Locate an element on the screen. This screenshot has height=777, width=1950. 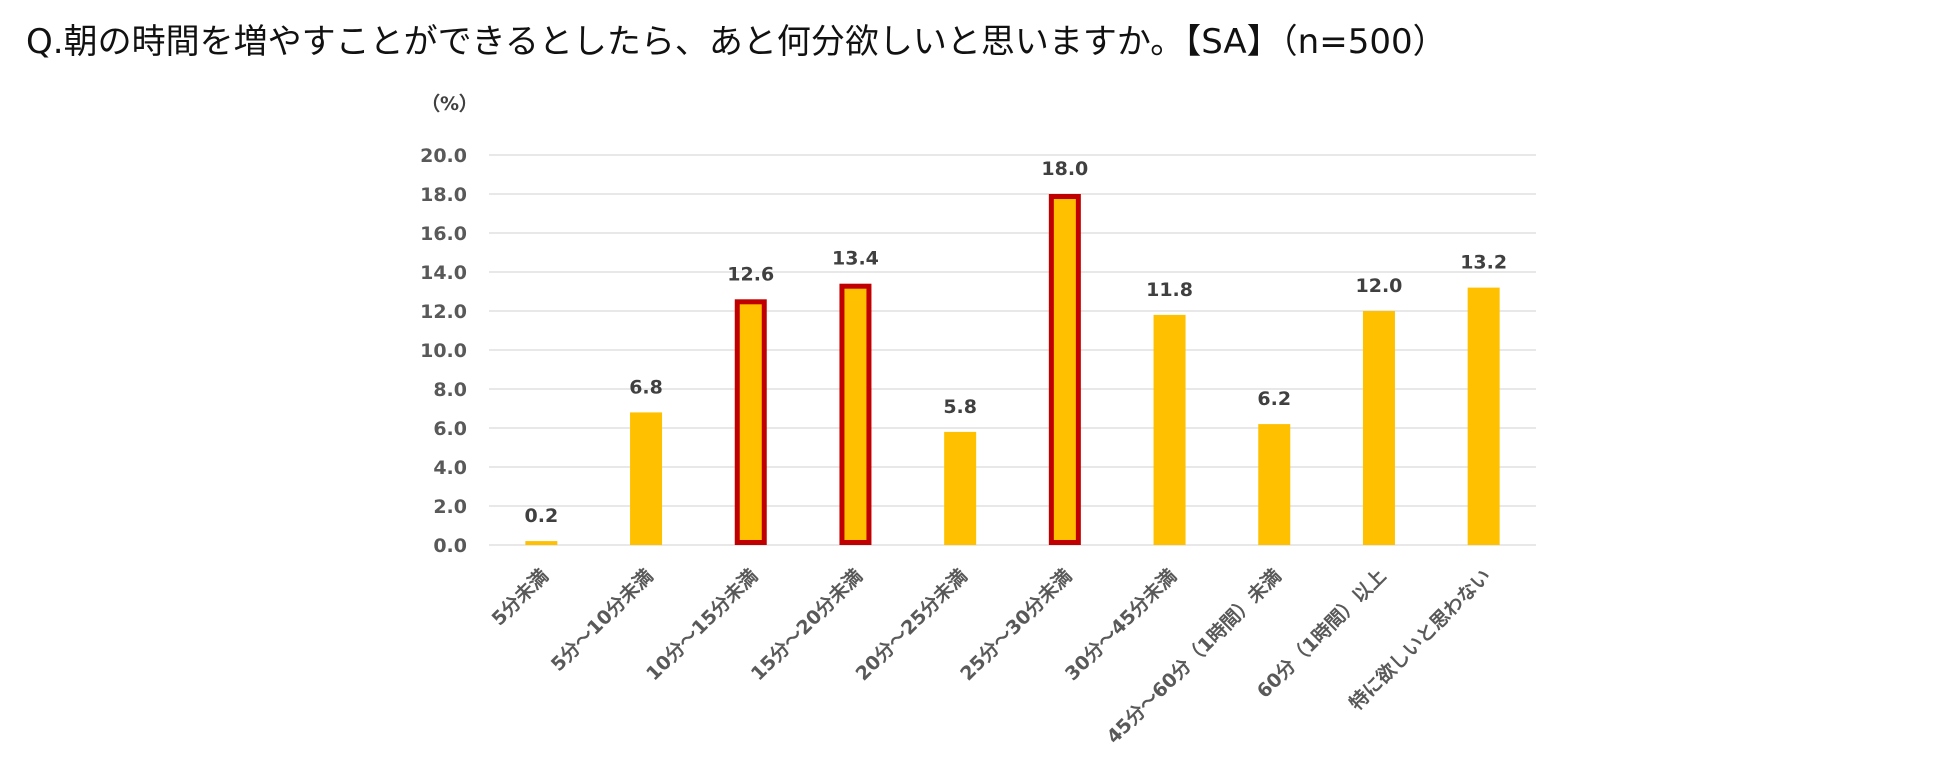
y-tick-label: 16.0 is located at coordinates (443, 234).